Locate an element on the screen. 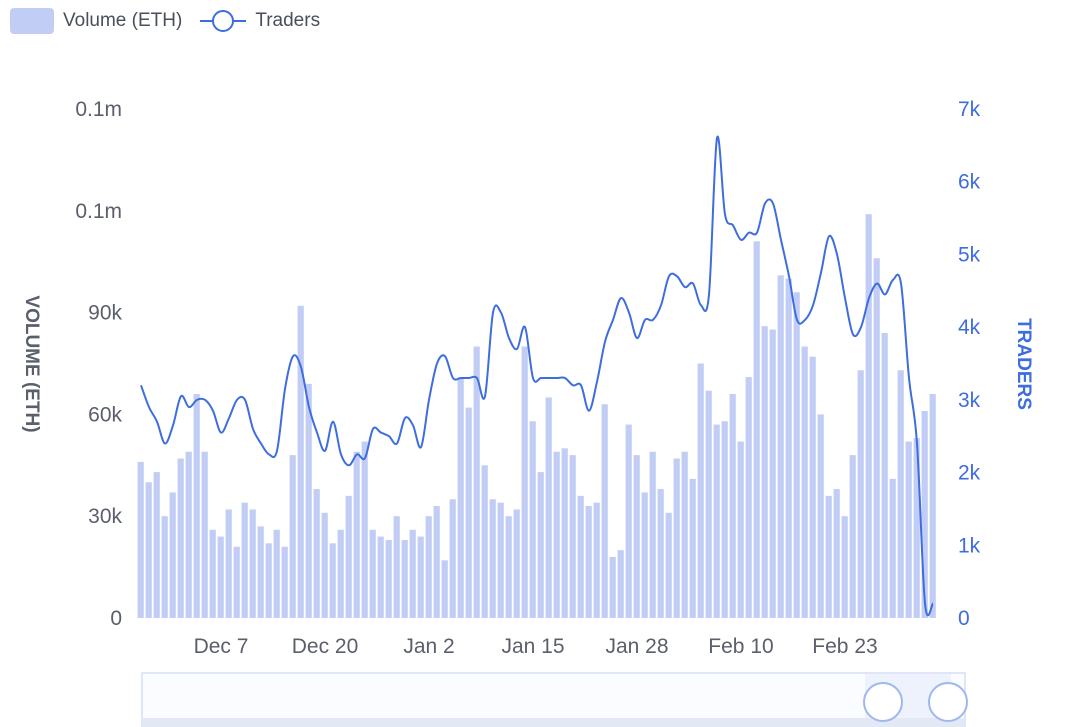  legend-item-volume: Volume (ETH) is located at coordinates (96, 21).